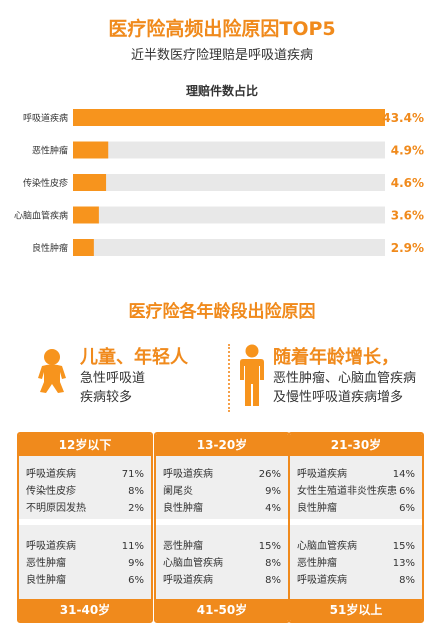 This screenshot has width=444, height=637. I want to click on cause-pct: 26%, so click(269, 474).